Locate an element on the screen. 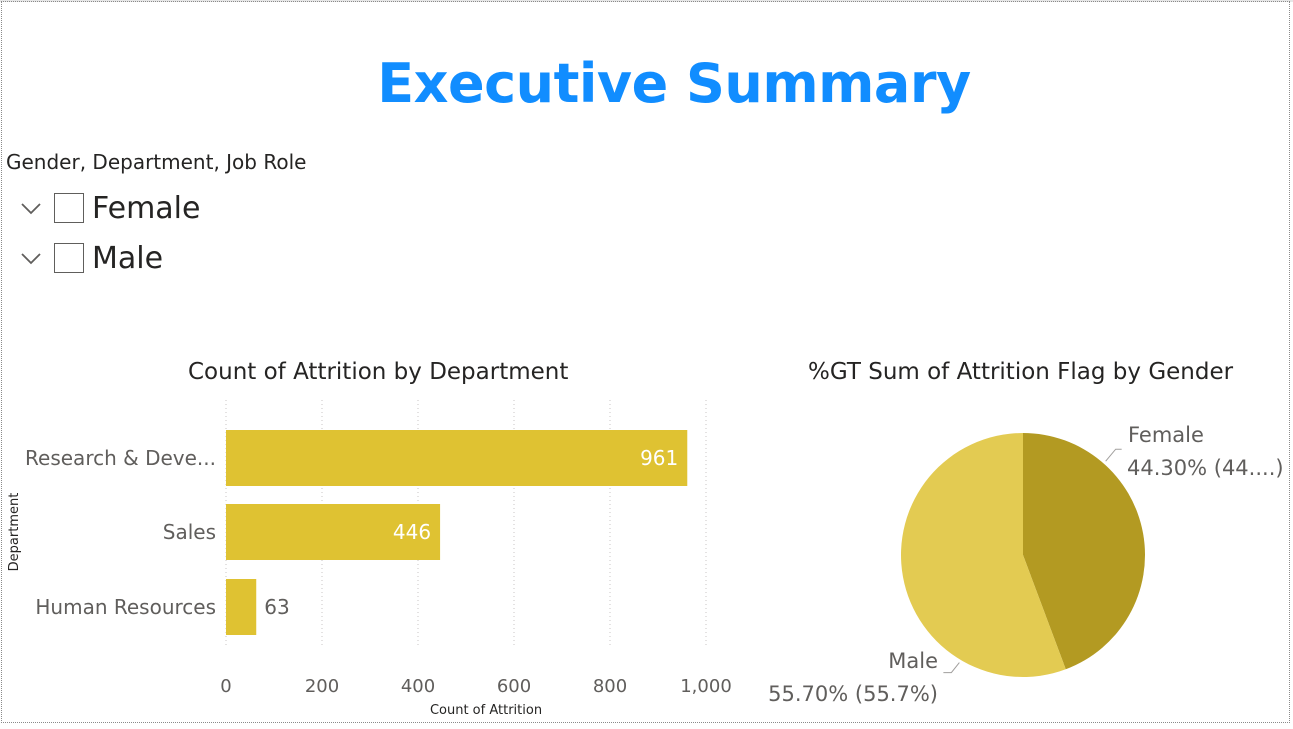  x-tick-label: 600 is located at coordinates (514, 686).